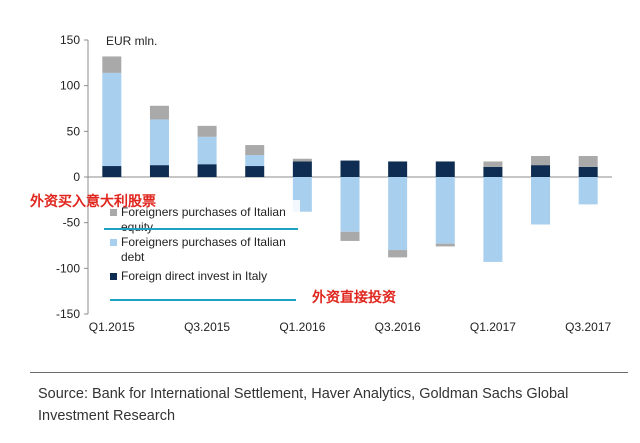  I want to click on bar-segment-series-2-q1-2016, so click(302, 160).